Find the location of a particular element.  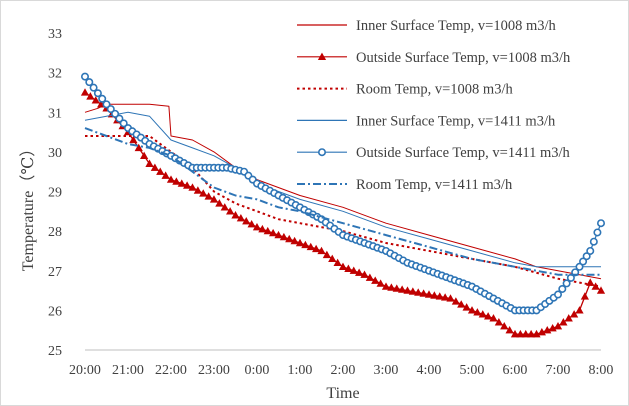

x-tick-label: 5:00 is located at coordinates (472, 370).